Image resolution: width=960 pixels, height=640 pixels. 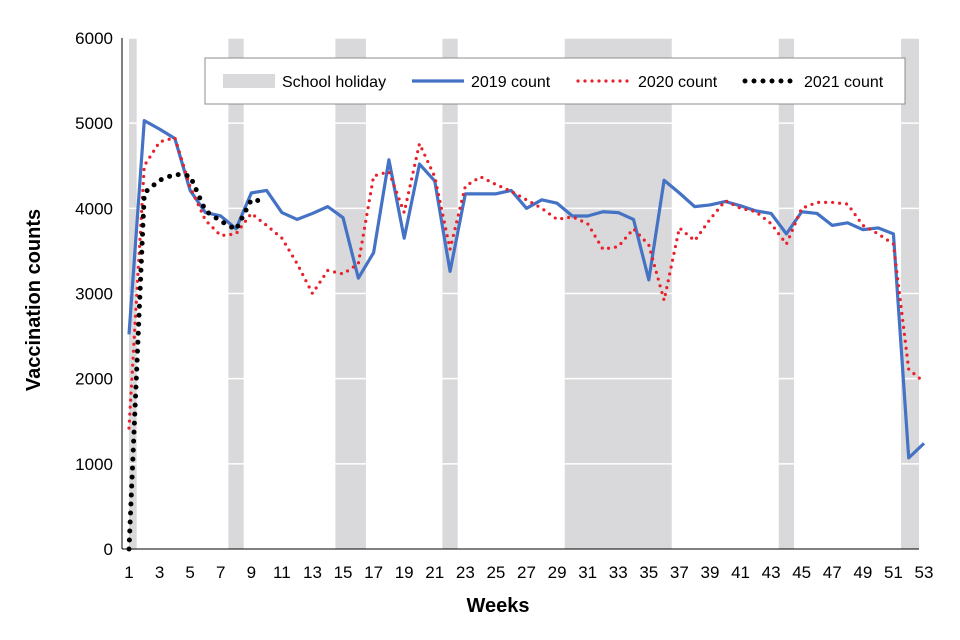 What do you see at coordinates (648, 572) in the screenshot?
I see `x-tick-label: 35` at bounding box center [648, 572].